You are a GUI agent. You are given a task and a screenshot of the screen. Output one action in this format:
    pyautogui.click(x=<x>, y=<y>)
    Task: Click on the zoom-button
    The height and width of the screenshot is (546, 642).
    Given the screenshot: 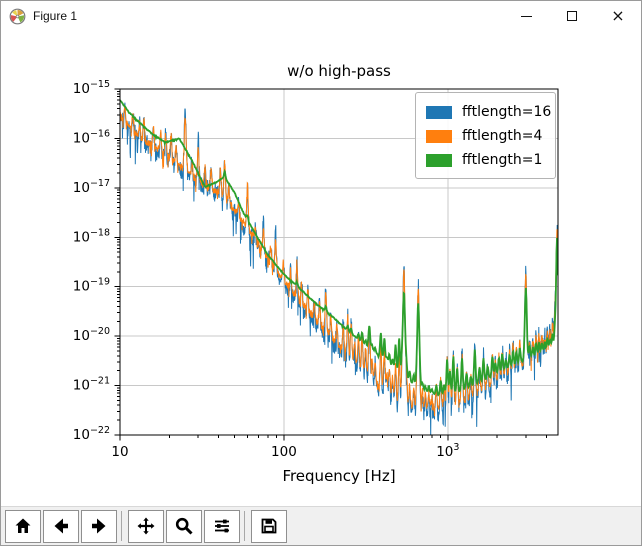 What is the action you would take?
    pyautogui.click(x=184, y=526)
    